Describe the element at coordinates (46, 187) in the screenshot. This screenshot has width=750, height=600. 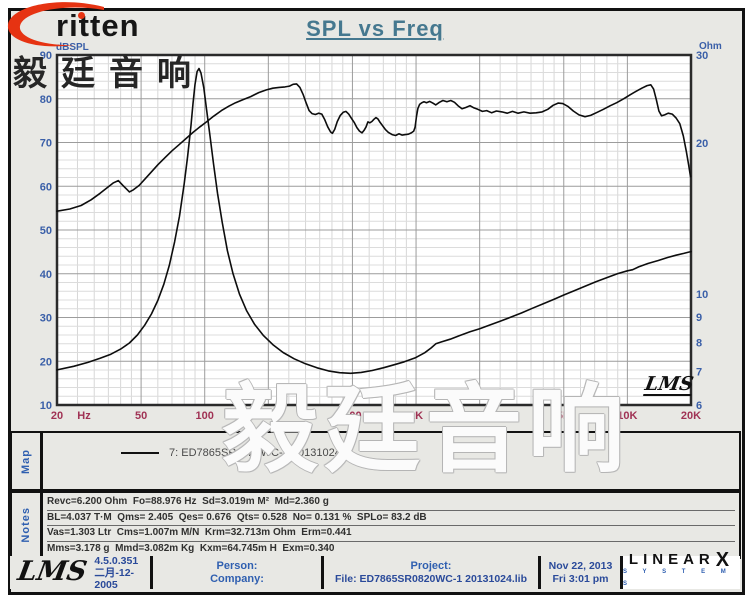
I see `left-tick-label: 60` at that location.